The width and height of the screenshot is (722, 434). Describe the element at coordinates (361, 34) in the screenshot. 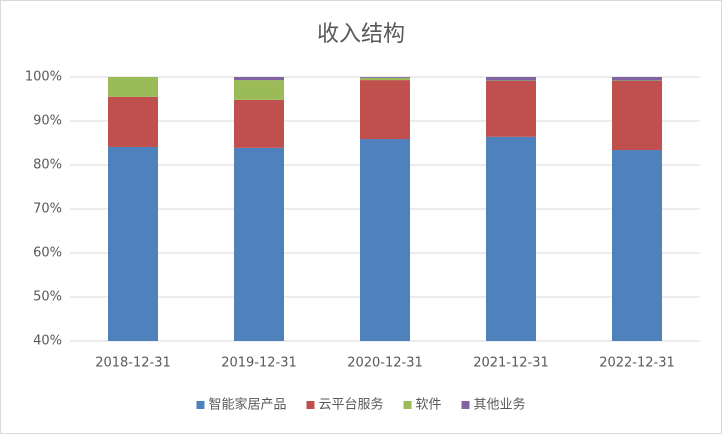

I see `chart-title: 收入结构` at that location.